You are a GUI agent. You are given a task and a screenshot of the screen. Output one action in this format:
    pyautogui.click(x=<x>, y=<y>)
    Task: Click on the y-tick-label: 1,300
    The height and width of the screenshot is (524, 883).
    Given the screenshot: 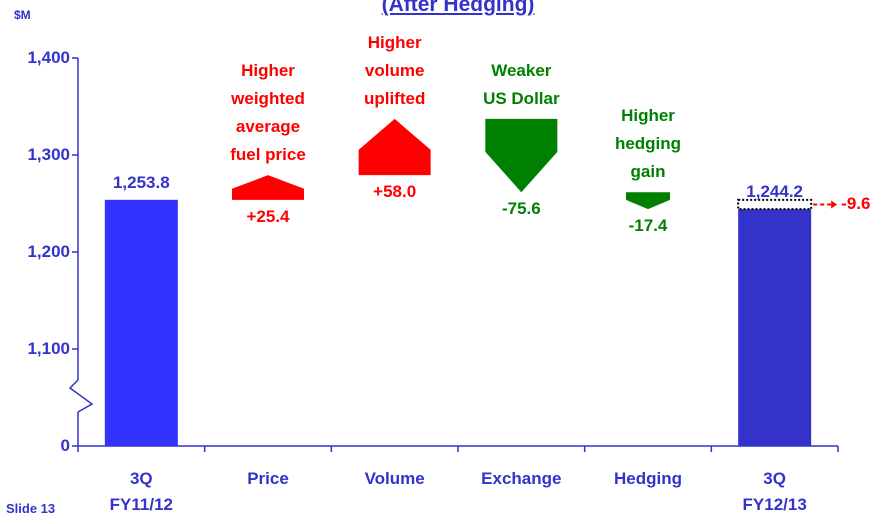 What is the action you would take?
    pyautogui.click(x=48, y=154)
    